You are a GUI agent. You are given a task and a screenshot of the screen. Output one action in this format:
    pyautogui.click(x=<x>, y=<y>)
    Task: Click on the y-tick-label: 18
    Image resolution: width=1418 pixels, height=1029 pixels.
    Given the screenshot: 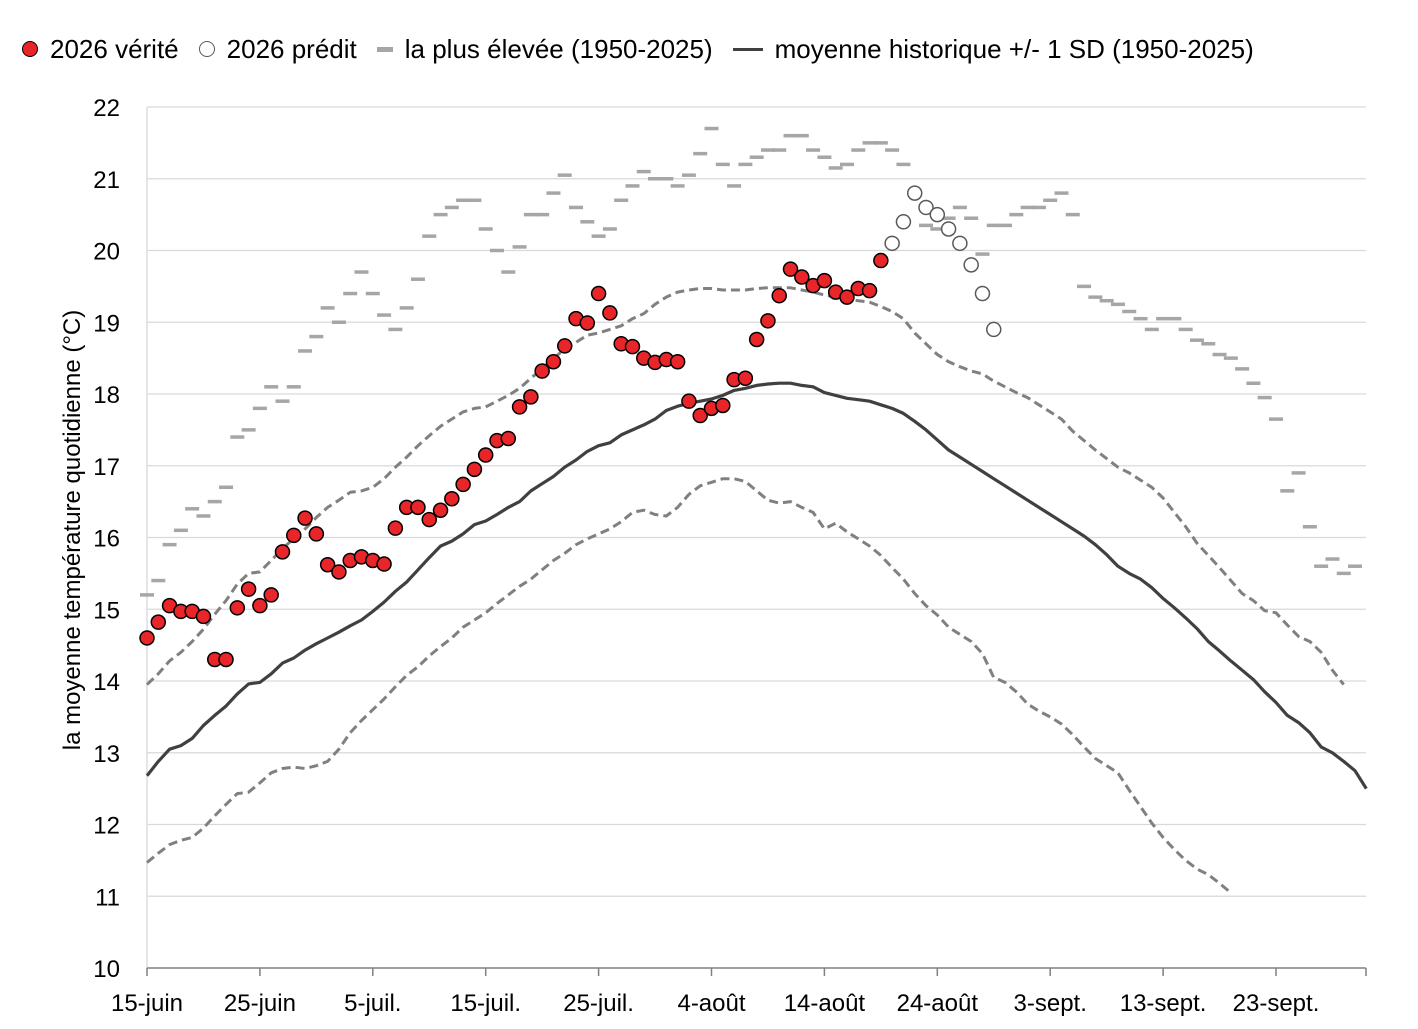 What is the action you would take?
    pyautogui.click(x=106, y=395)
    